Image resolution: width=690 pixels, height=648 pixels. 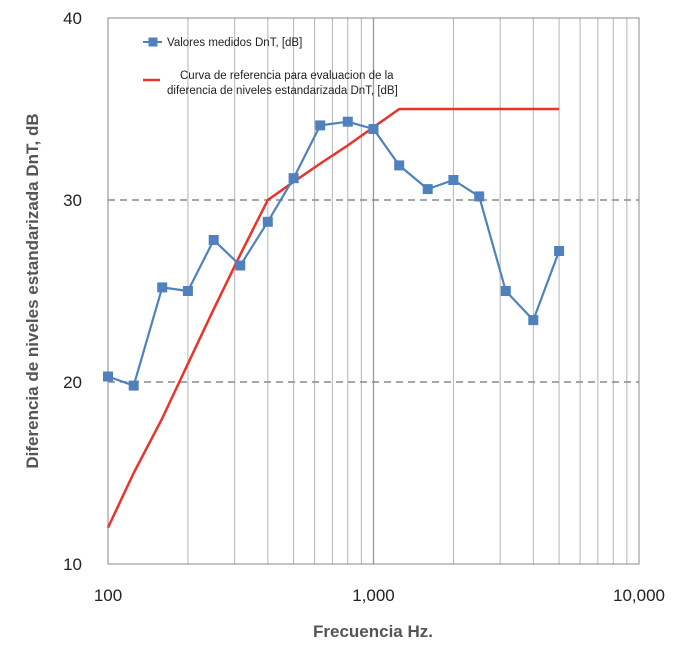 What do you see at coordinates (373, 595) in the screenshot?
I see `x-tick-label: 1,000` at bounding box center [373, 595].